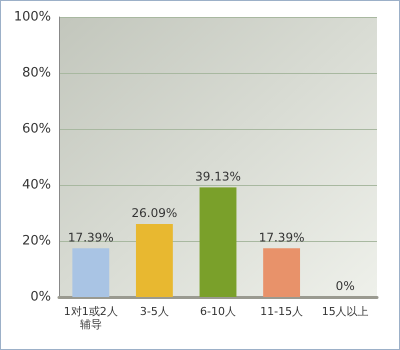 This screenshot has width=400, height=350. What do you see at coordinates (32, 17) in the screenshot?
I see `y-tick-label: 100%` at bounding box center [32, 17].